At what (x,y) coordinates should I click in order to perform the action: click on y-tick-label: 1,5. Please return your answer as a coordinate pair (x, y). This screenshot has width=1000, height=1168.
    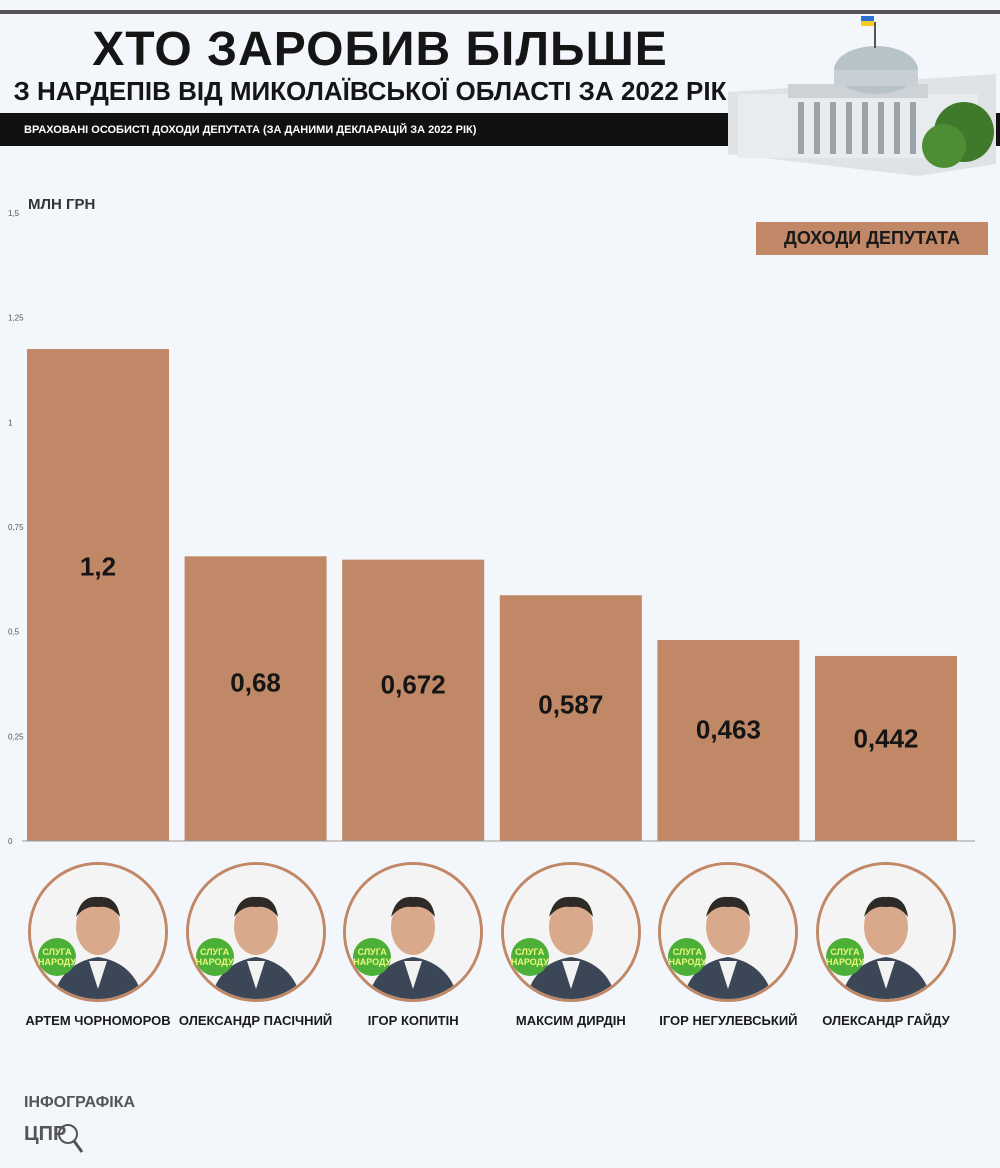
    Looking at the image, I should click on (14, 213).